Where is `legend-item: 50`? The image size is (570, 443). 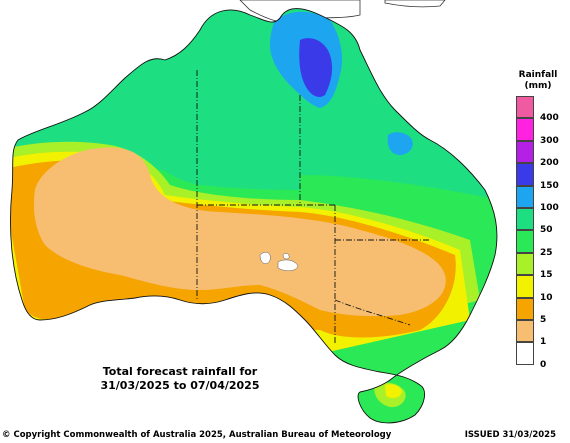
legend-item: 50 is located at coordinates (538, 221).